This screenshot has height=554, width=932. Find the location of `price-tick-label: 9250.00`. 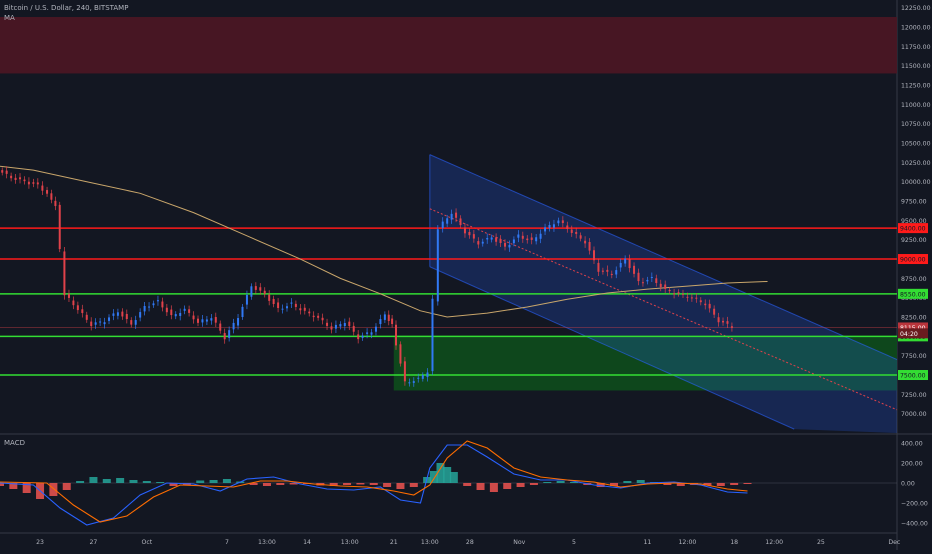

price-tick-label: 9250.00 is located at coordinates (914, 240).